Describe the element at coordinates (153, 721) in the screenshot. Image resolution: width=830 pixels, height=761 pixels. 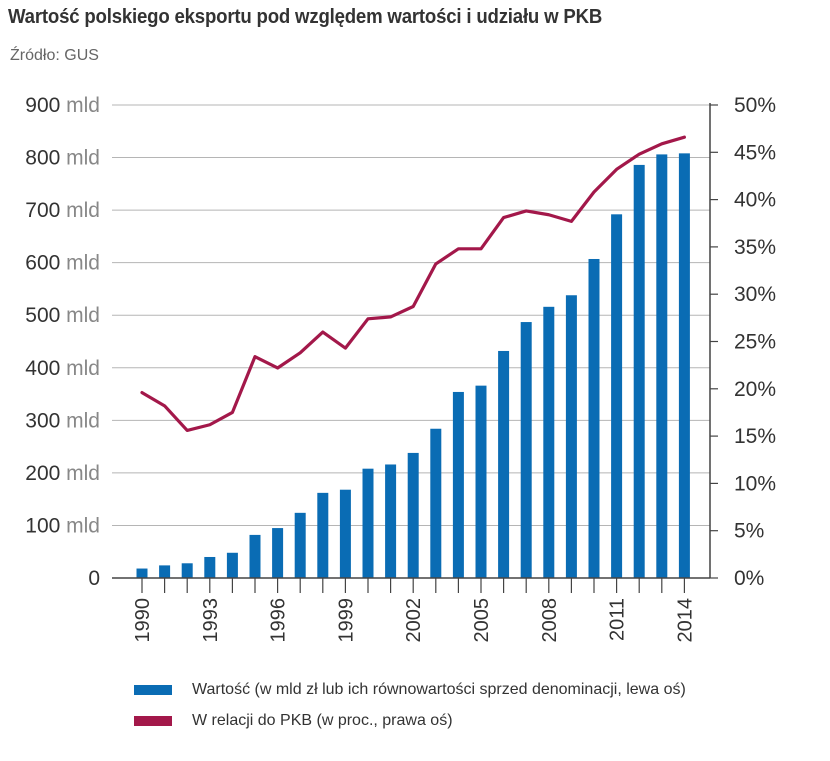
I see `legend-swatch-line` at that location.